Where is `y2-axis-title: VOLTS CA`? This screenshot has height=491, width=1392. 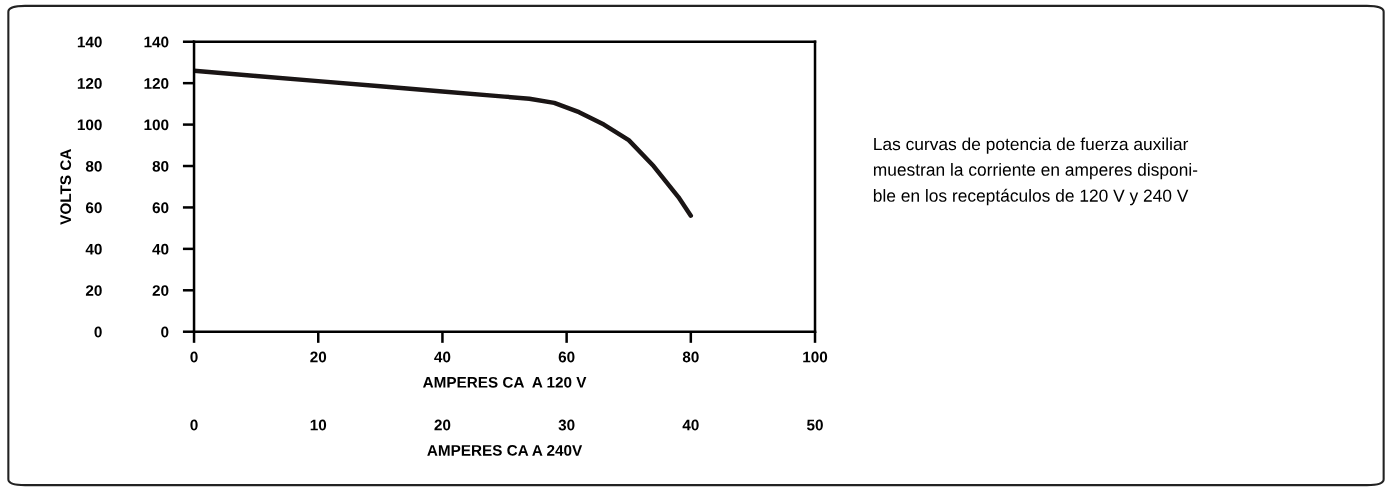
y2-axis-title: VOLTS CA is located at coordinates (66, 187).